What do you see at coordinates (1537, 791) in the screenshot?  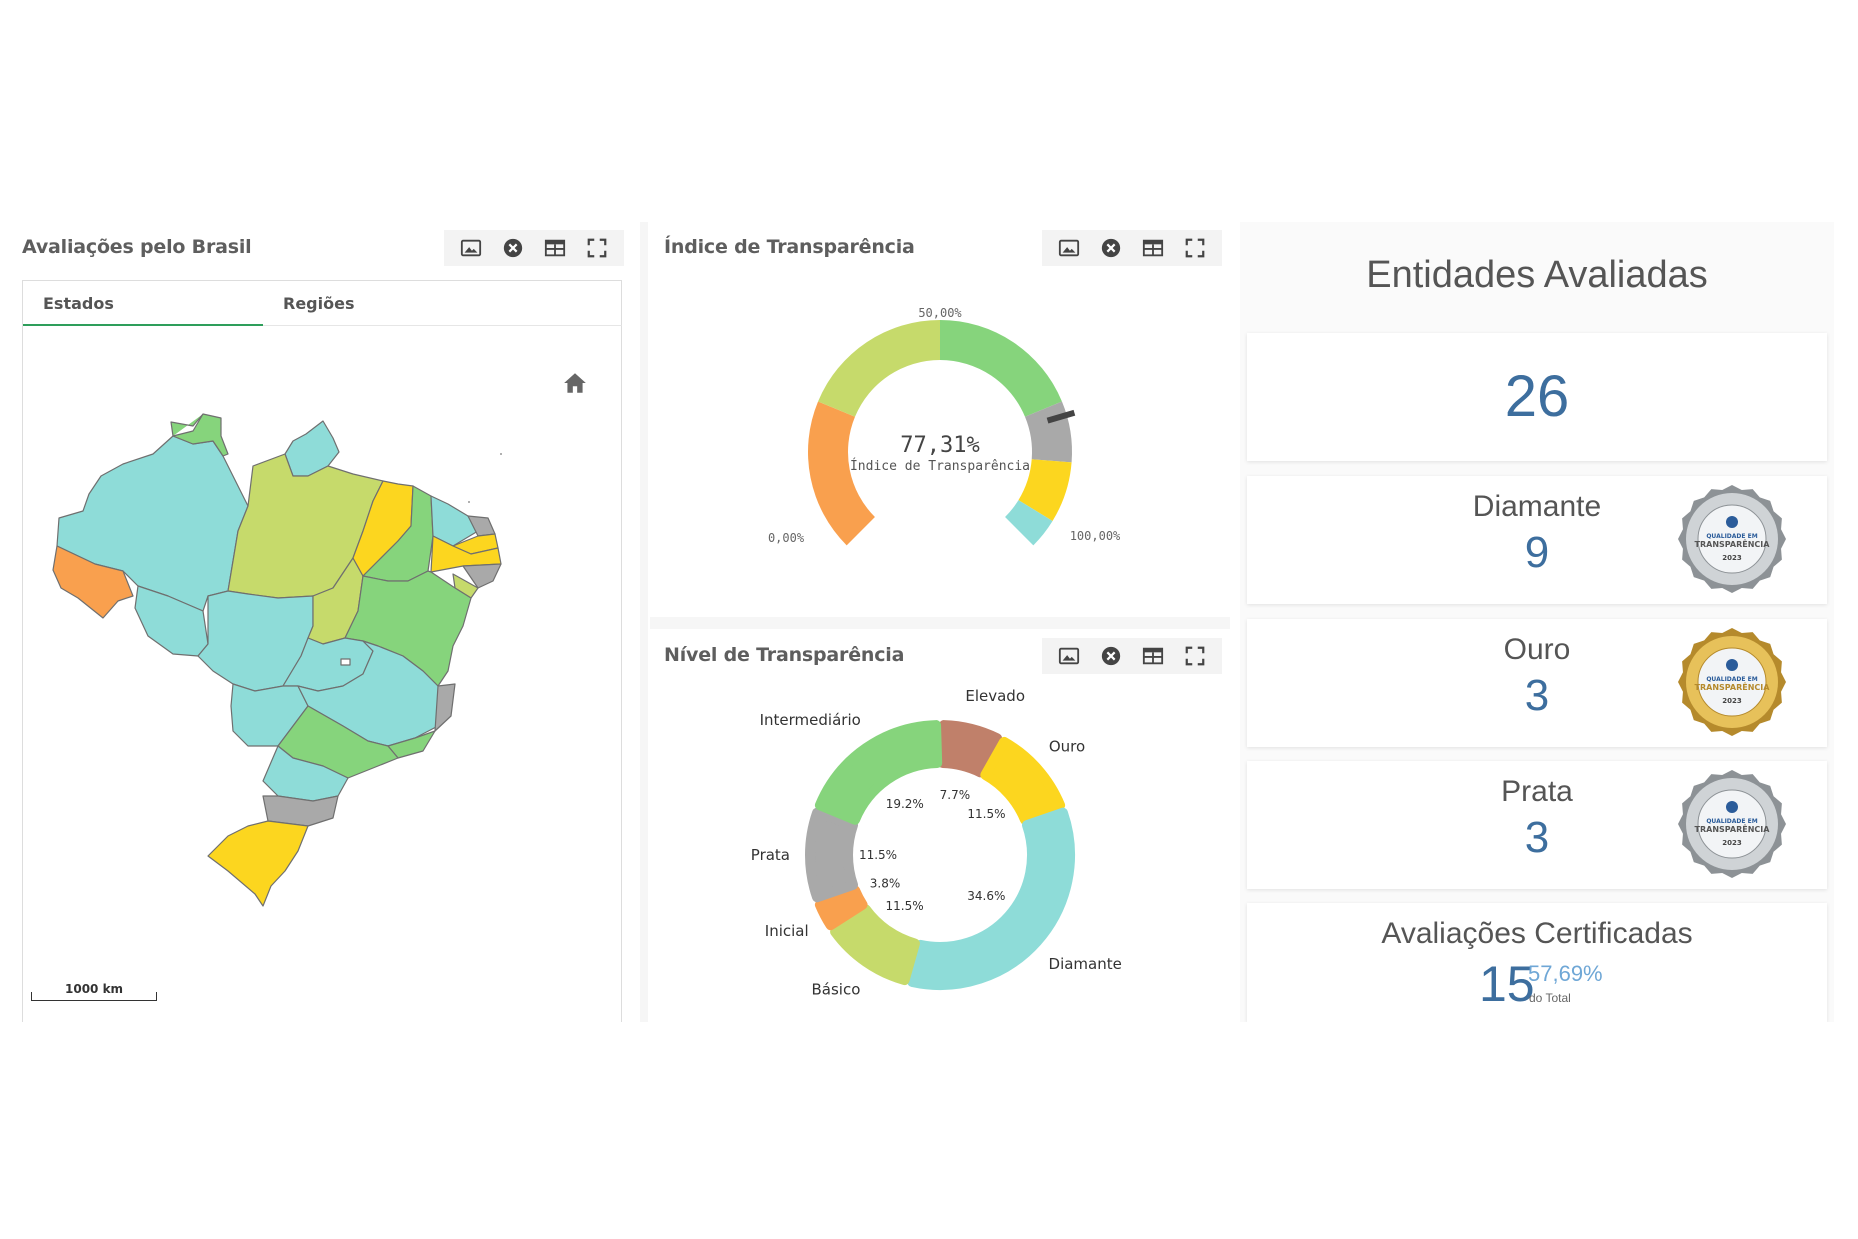 I see `prata-label: Prata` at bounding box center [1537, 791].